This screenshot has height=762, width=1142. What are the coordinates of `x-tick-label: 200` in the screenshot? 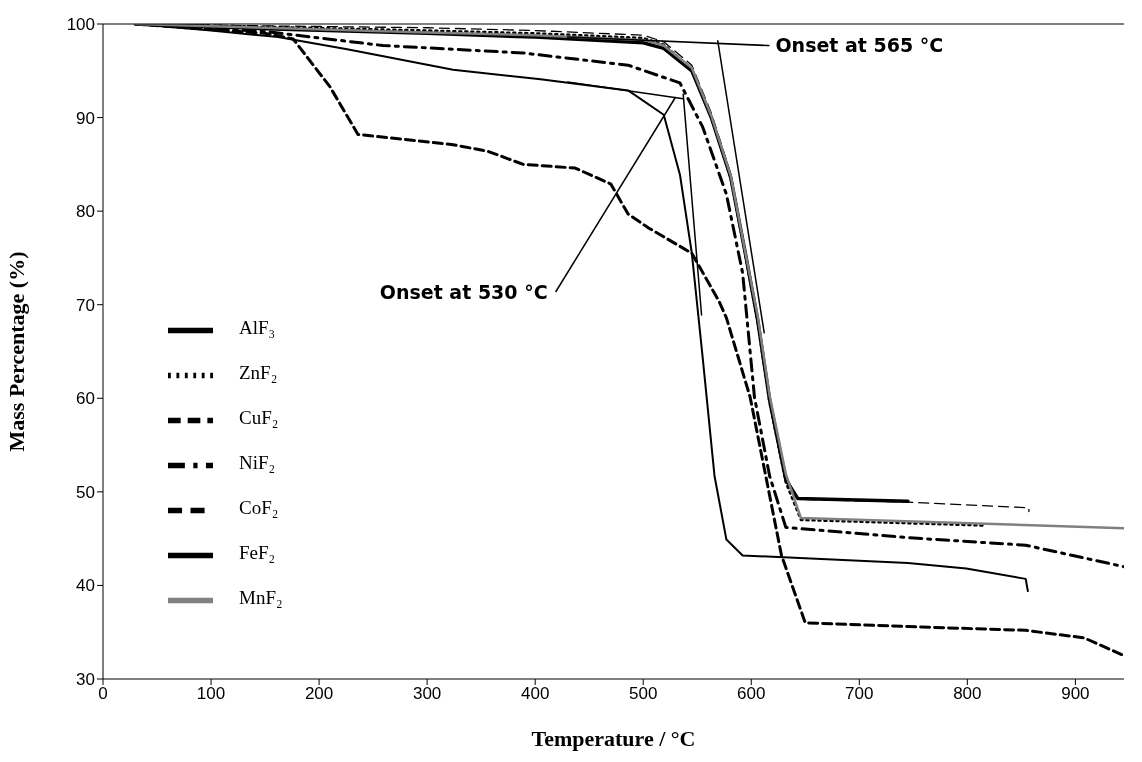 It's located at (319, 694).